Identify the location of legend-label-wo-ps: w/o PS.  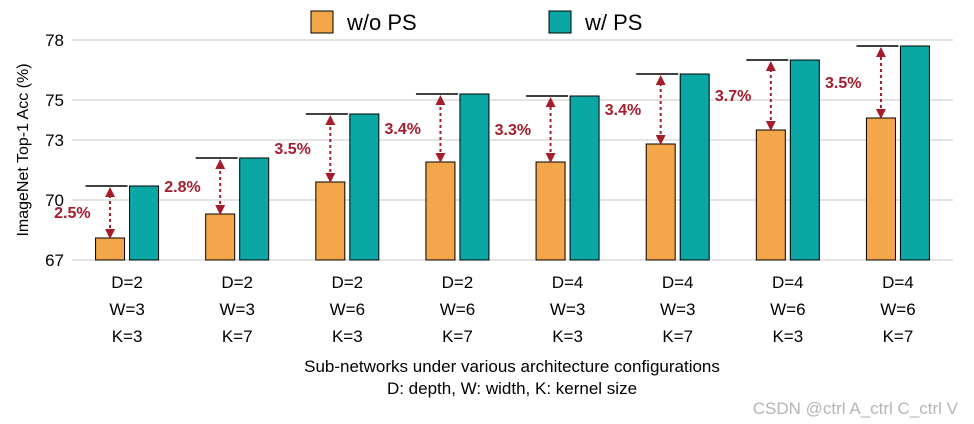
(381, 22).